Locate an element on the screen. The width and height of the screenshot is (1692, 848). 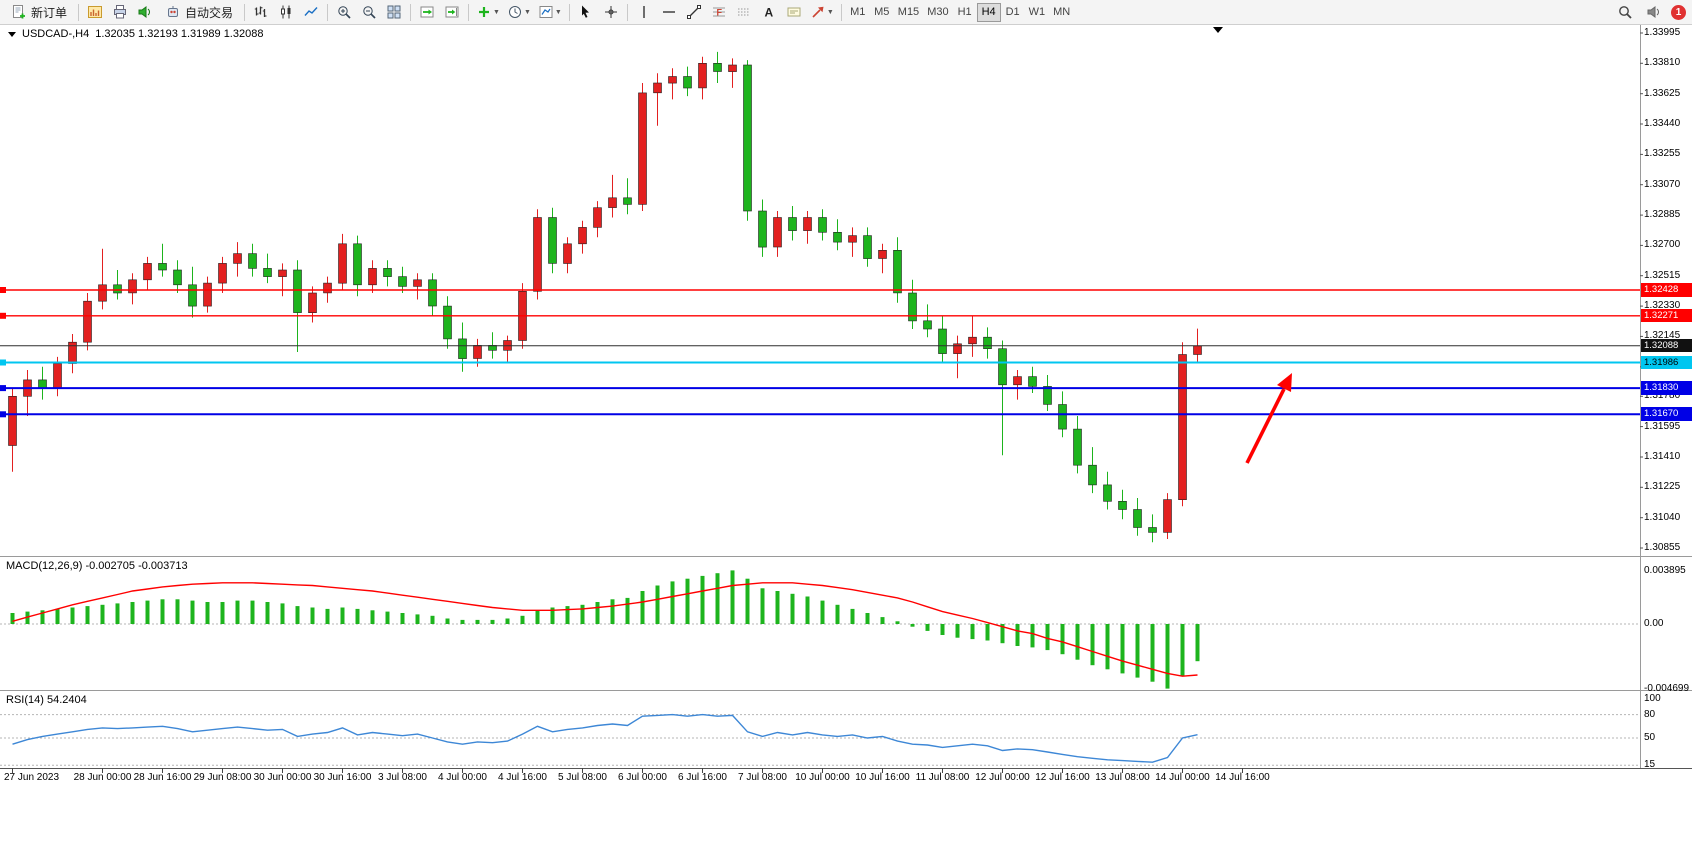
timeframe-M30: M30 is located at coordinates (937, 12).